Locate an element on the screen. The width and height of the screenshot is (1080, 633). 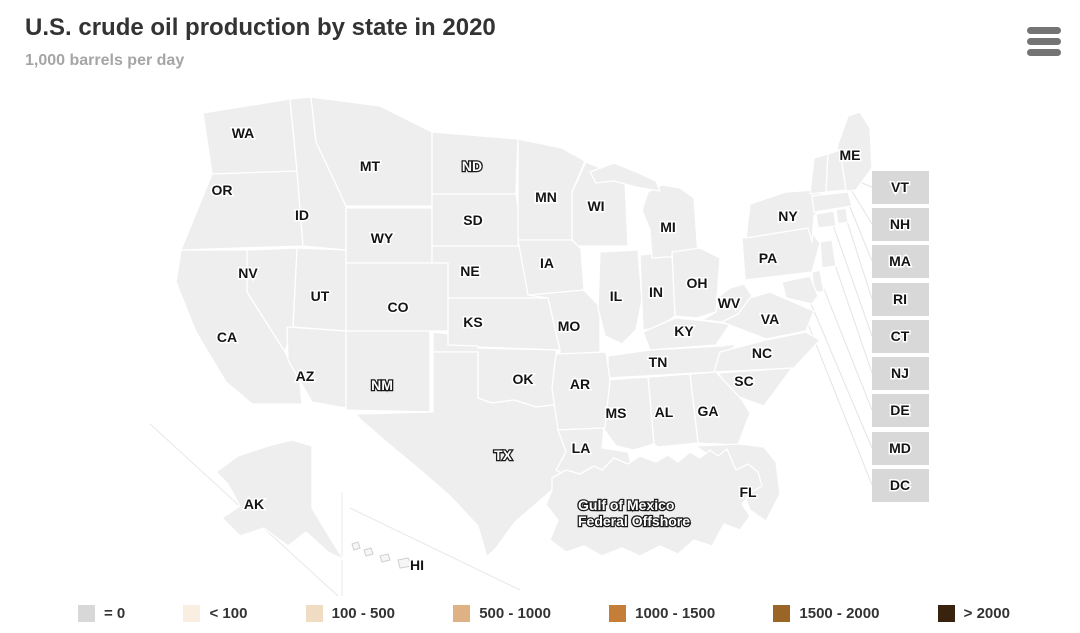
state-MI is located at coordinates (670, 221).